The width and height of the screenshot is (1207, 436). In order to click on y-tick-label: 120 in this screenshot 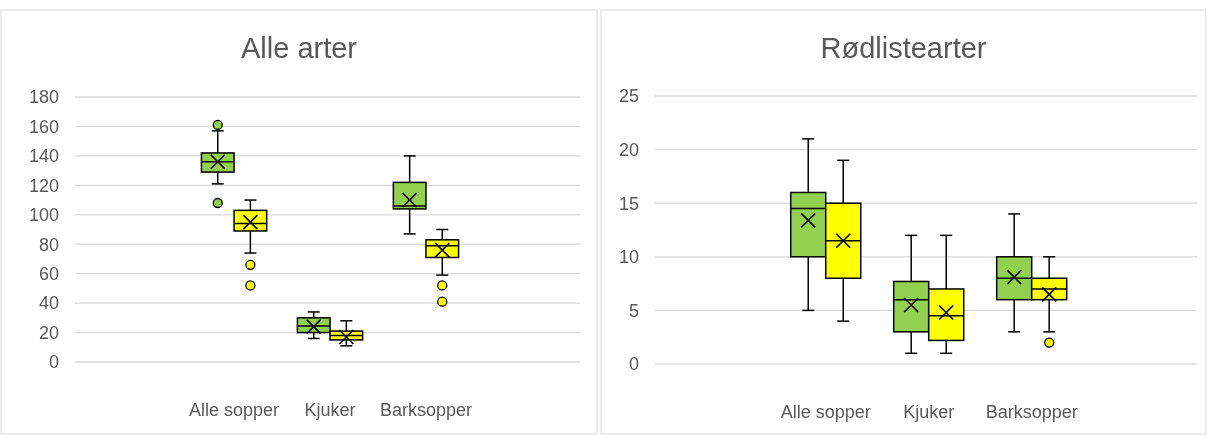, I will do `click(43, 185)`.